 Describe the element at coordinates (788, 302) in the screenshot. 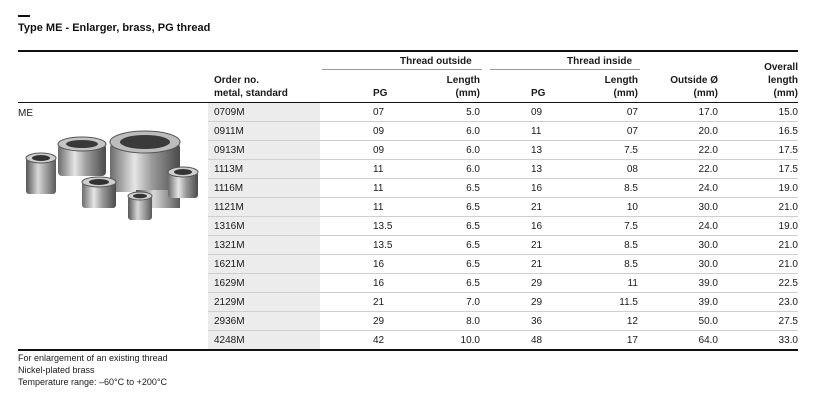

I see `cell-overall: 23.0` at that location.